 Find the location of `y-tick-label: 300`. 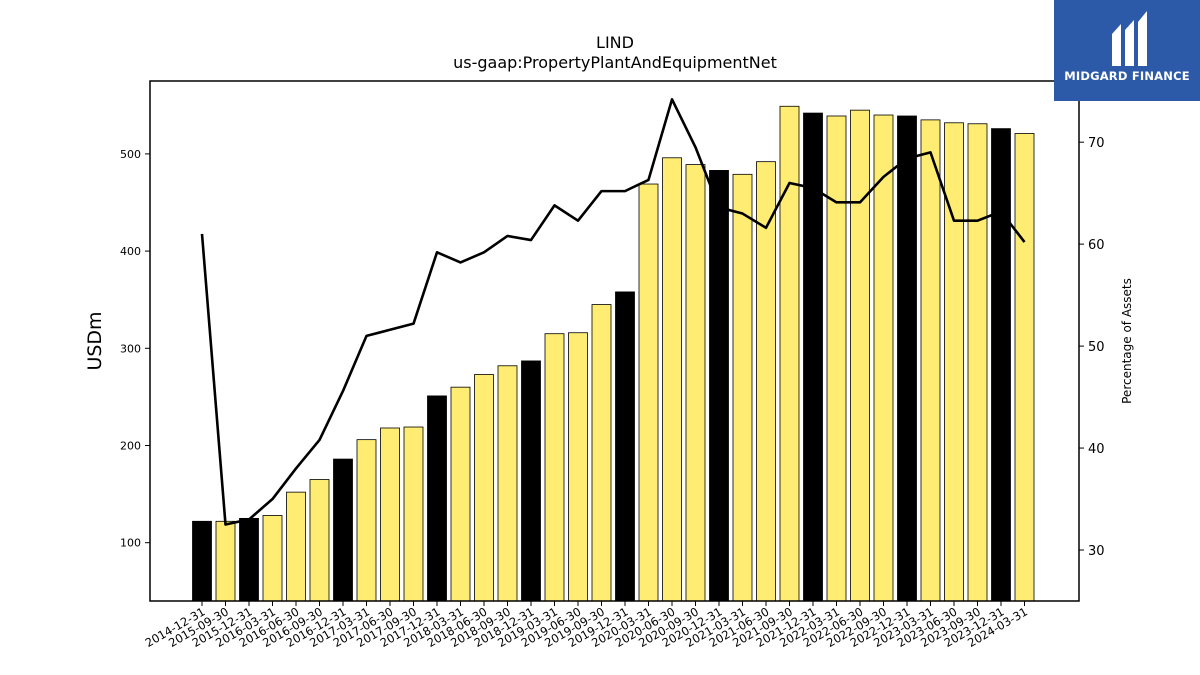

y-tick-label: 300 is located at coordinates (130, 348).